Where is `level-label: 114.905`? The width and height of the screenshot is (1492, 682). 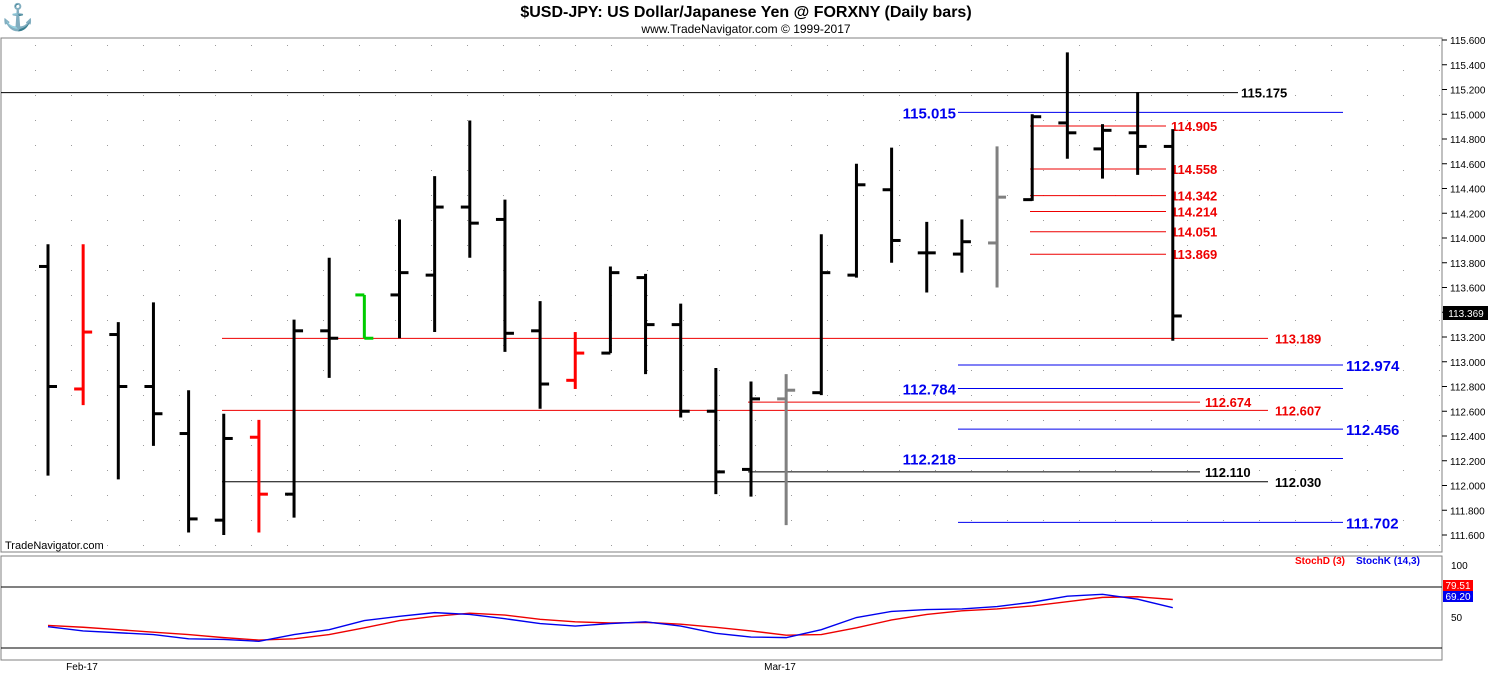
level-label: 114.905 is located at coordinates (1194, 126).